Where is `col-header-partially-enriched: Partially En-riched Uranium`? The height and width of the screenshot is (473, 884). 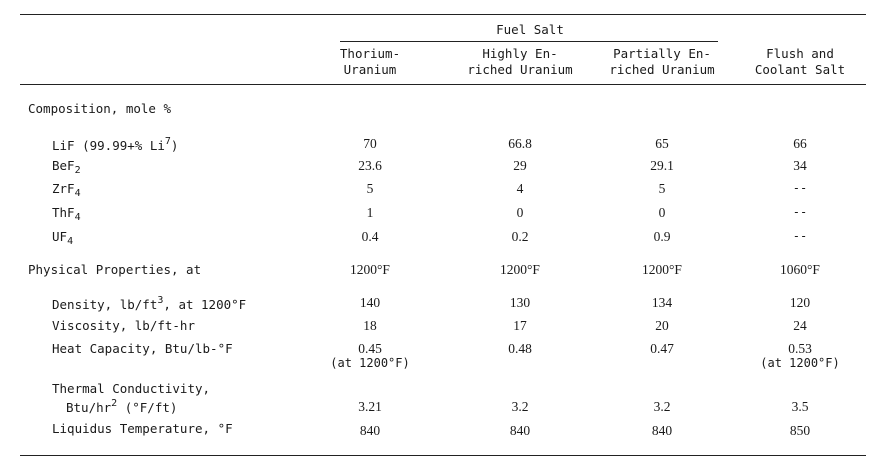 col-header-partially-enriched: Partially En-riched Uranium is located at coordinates (662, 61).